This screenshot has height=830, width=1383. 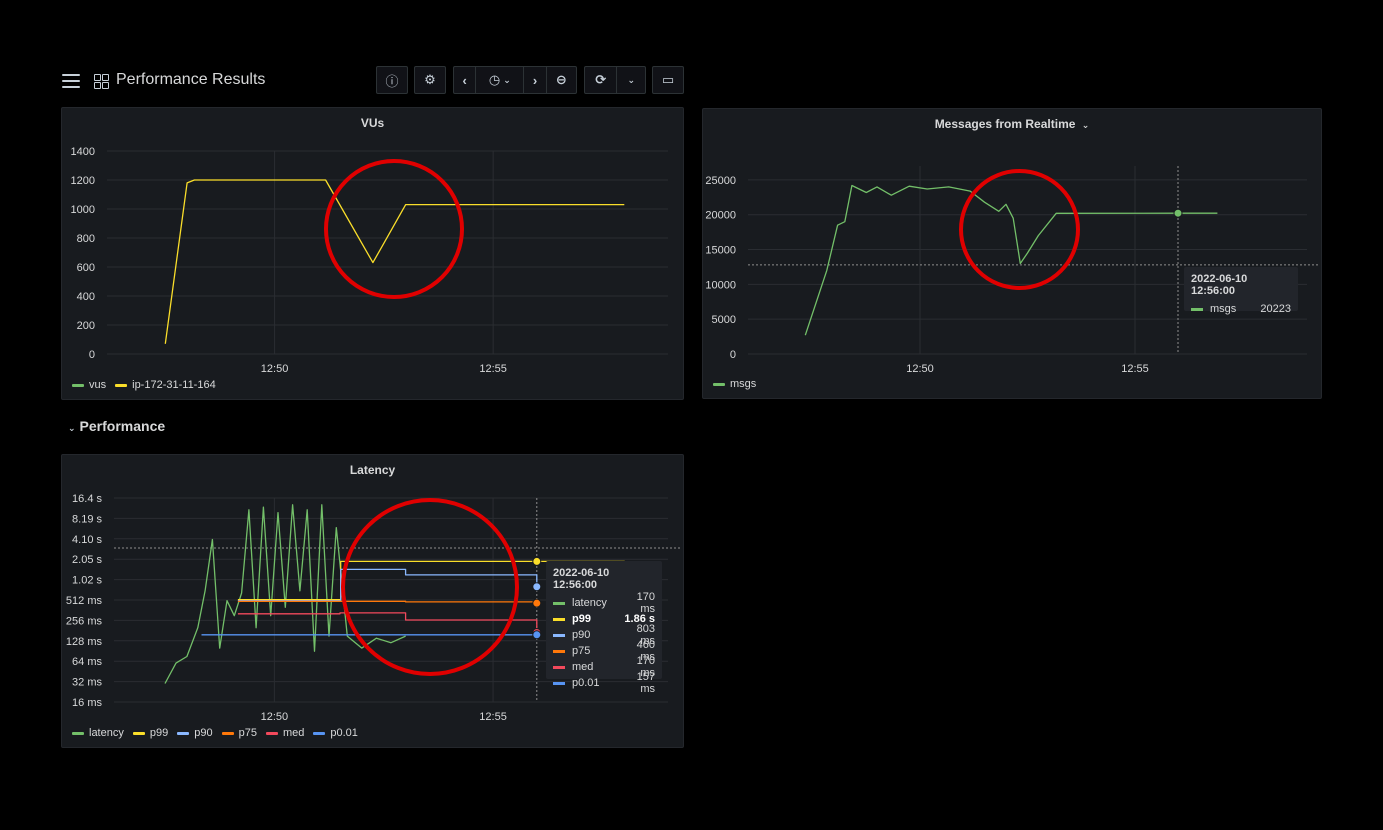 What do you see at coordinates (645, 667) in the screenshot?
I see `tooltip-series-value: 170 ms` at bounding box center [645, 667].